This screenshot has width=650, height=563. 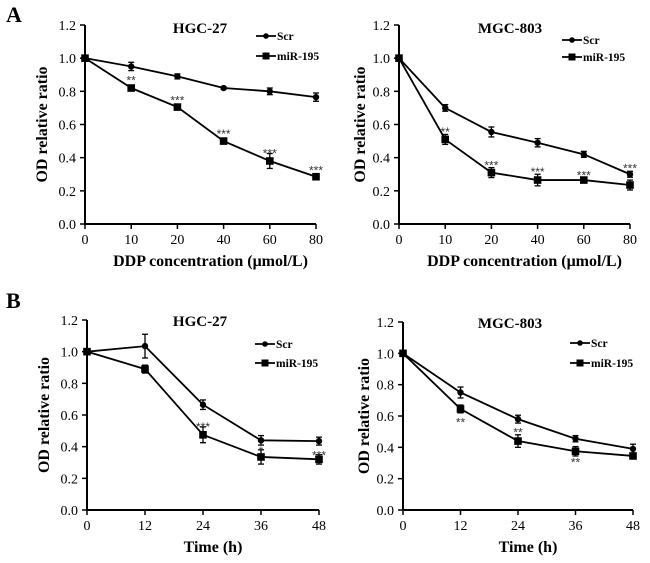 I want to click on legend: Scr miR-195, so click(x=593, y=49).